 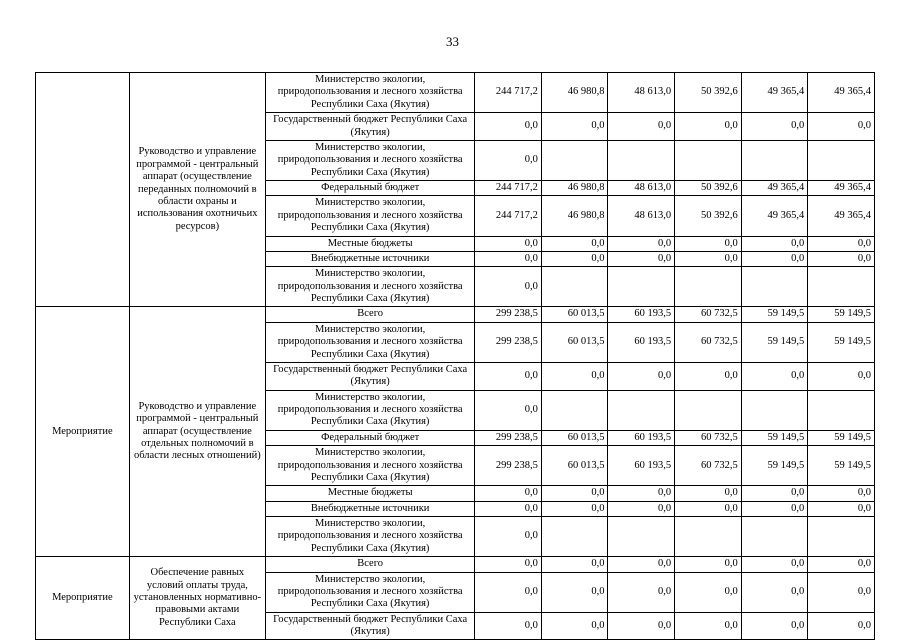 I want to click on category-cell: Мероприятие, so click(x=82, y=598).